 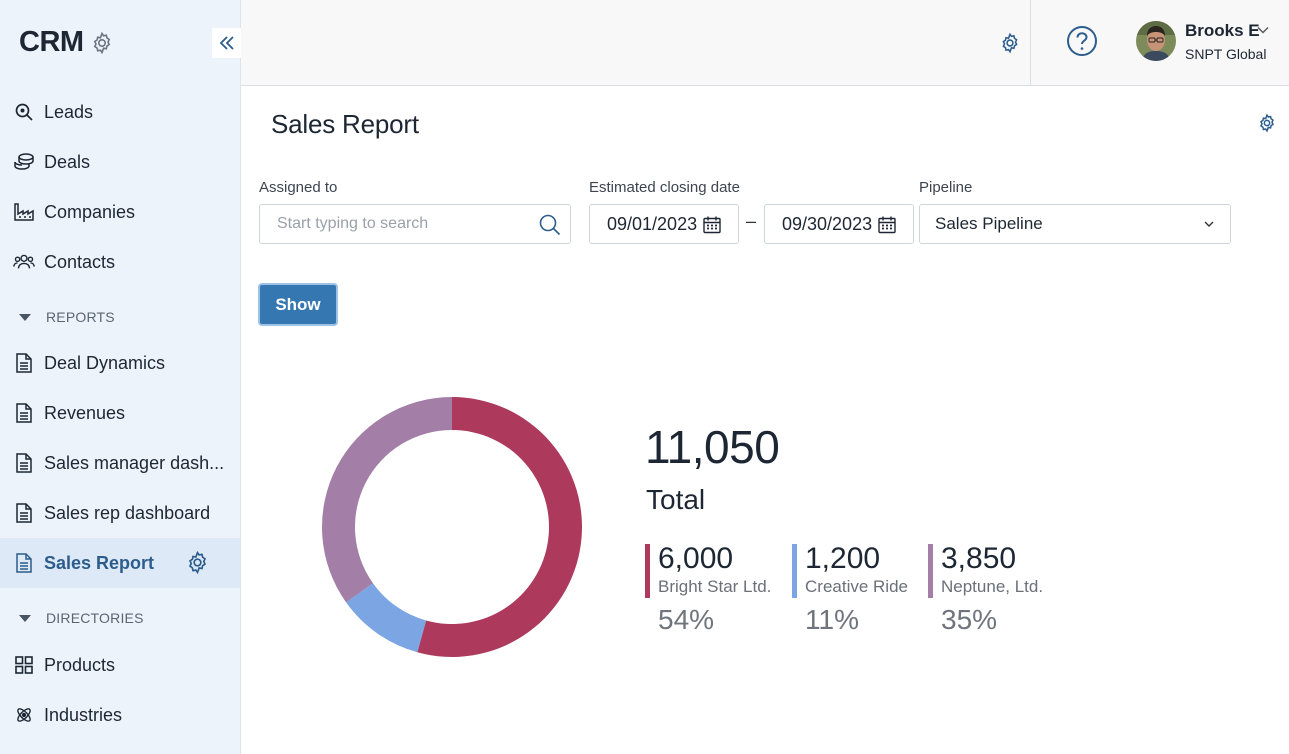 What do you see at coordinates (24, 262) in the screenshot?
I see `people-icon` at bounding box center [24, 262].